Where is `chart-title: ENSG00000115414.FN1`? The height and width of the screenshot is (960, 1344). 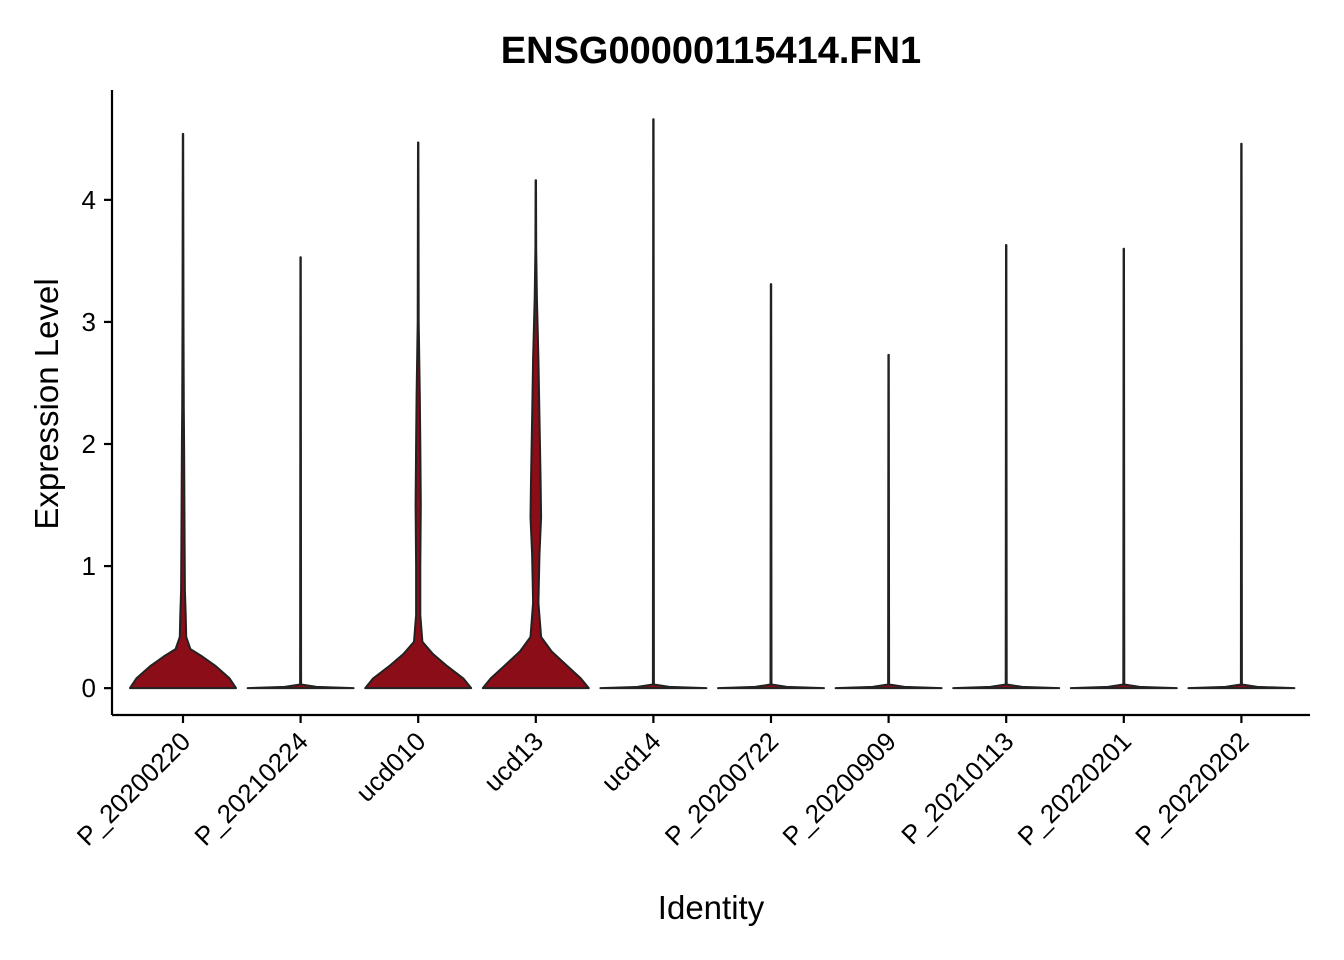 chart-title: ENSG00000115414.FN1 is located at coordinates (711, 51).